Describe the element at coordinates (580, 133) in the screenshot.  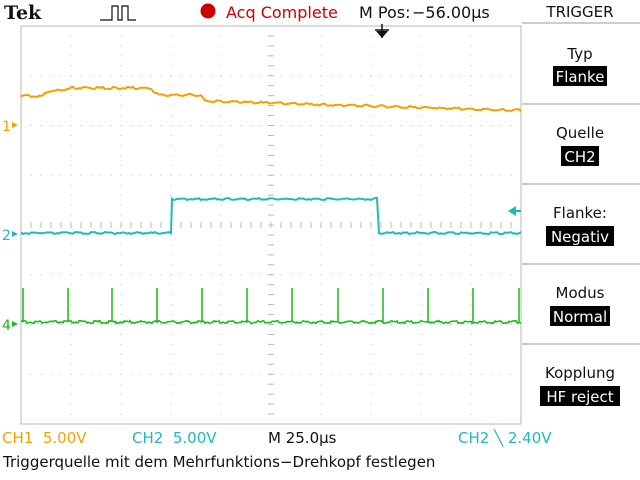
I see `menu-item-label: Quelle` at that location.